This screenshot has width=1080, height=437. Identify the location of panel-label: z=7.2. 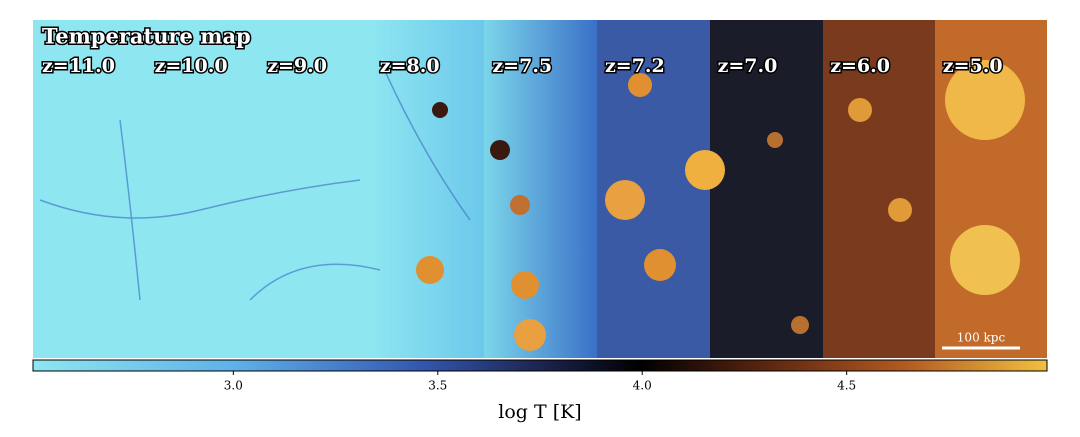
(635, 66).